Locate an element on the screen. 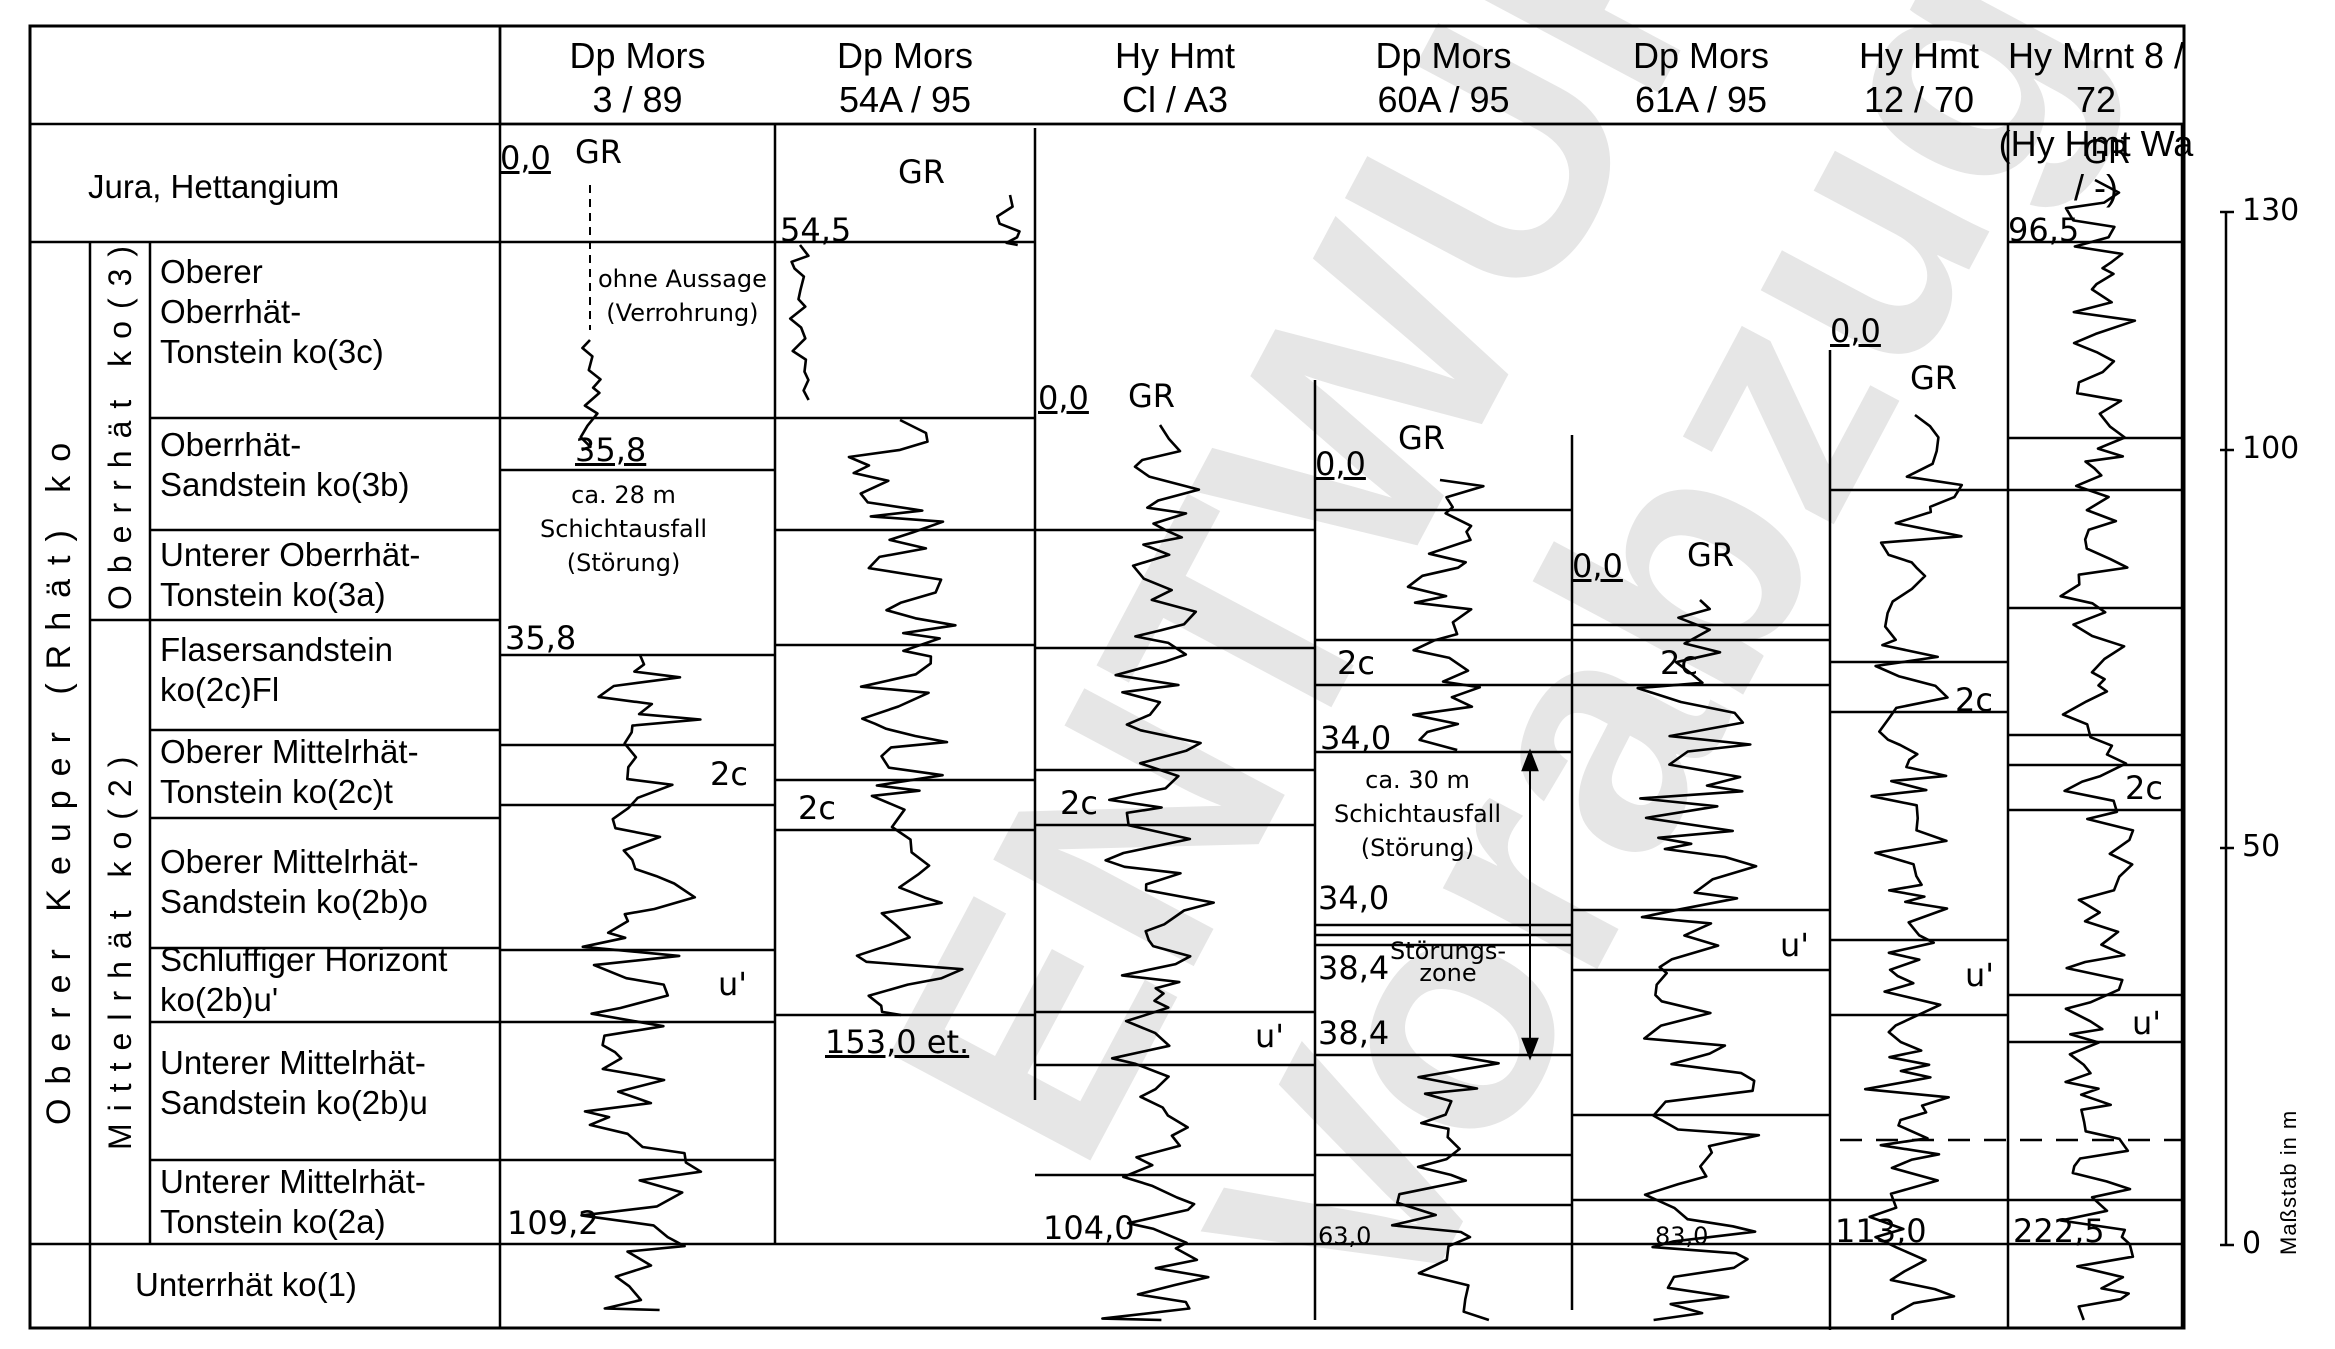  unit-ko2ct: Oberer Mittelrhät- Tonstein ko(2c)t is located at coordinates (289, 771).